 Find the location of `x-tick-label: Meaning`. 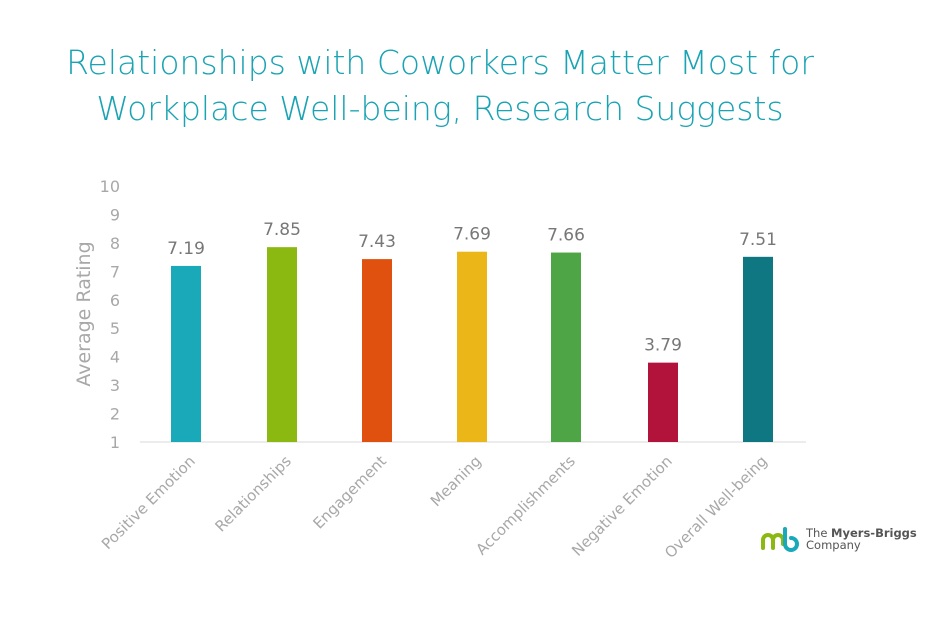

x-tick-label: Meaning is located at coordinates (456, 481).